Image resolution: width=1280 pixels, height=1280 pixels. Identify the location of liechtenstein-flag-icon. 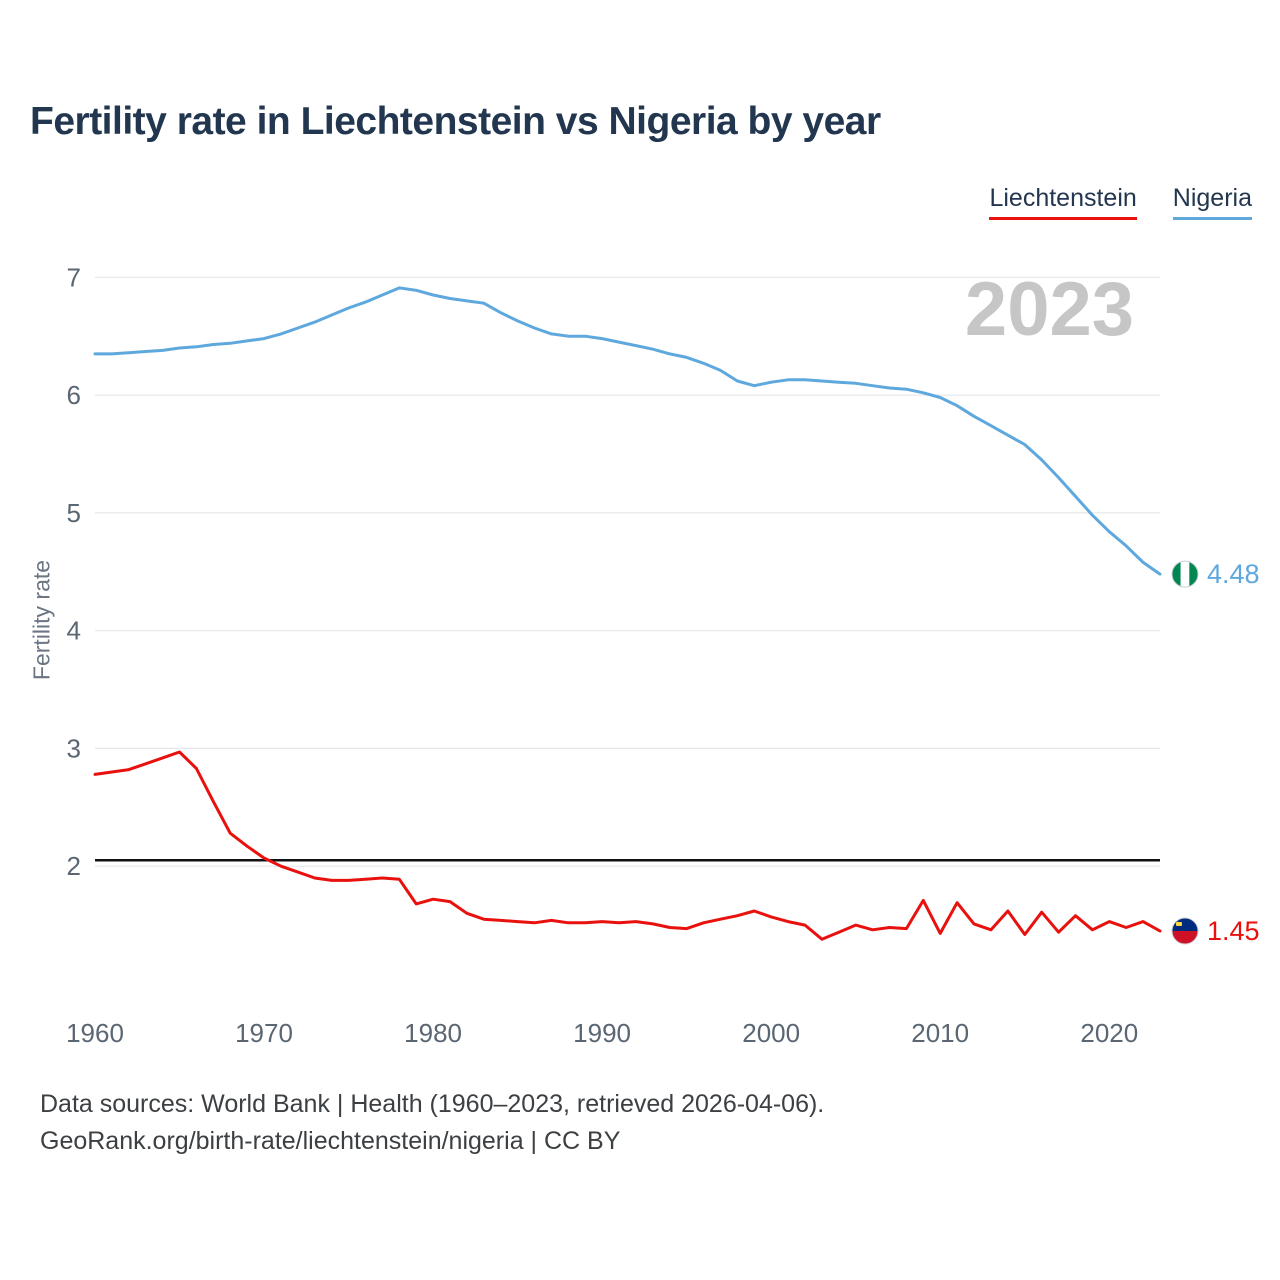
(1185, 931).